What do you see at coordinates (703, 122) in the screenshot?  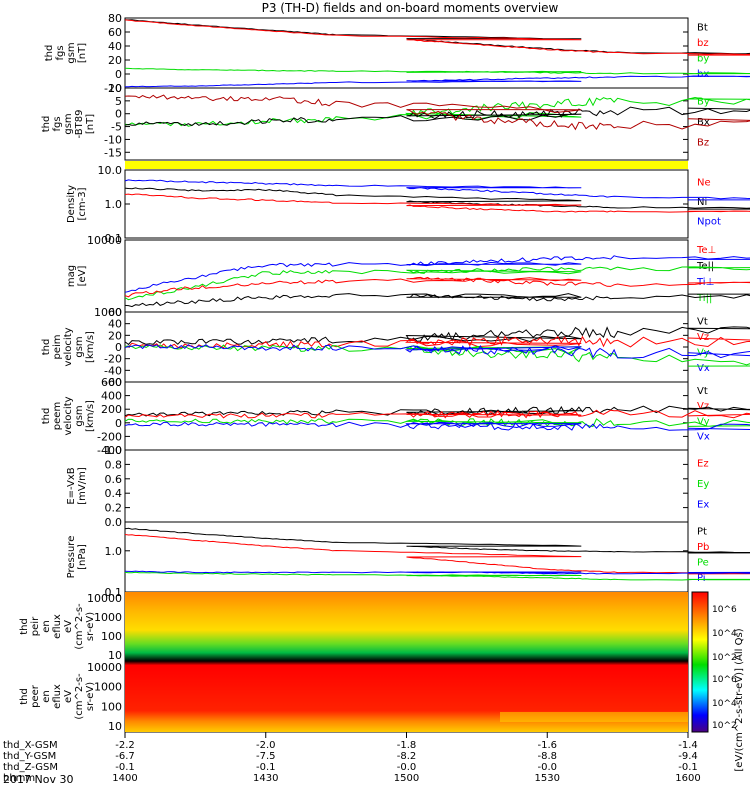 I see `legend-entry: Bx` at bounding box center [703, 122].